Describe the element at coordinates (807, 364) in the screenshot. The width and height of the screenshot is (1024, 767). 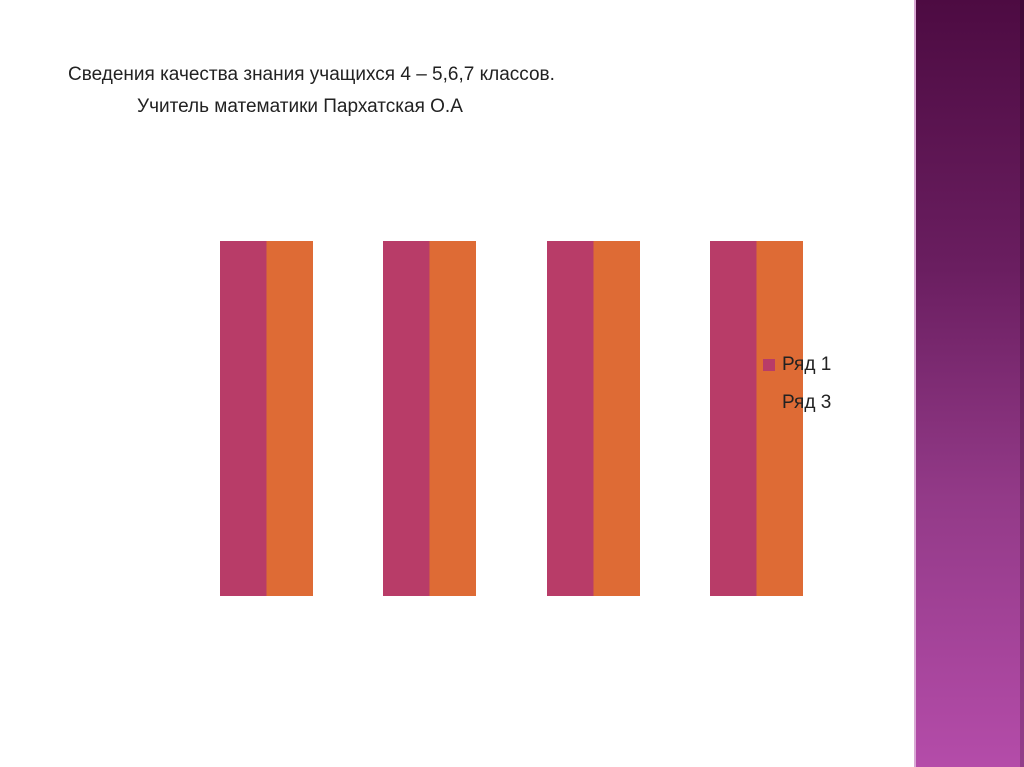
I see `legend-label-series-1: Ряд 1` at that location.